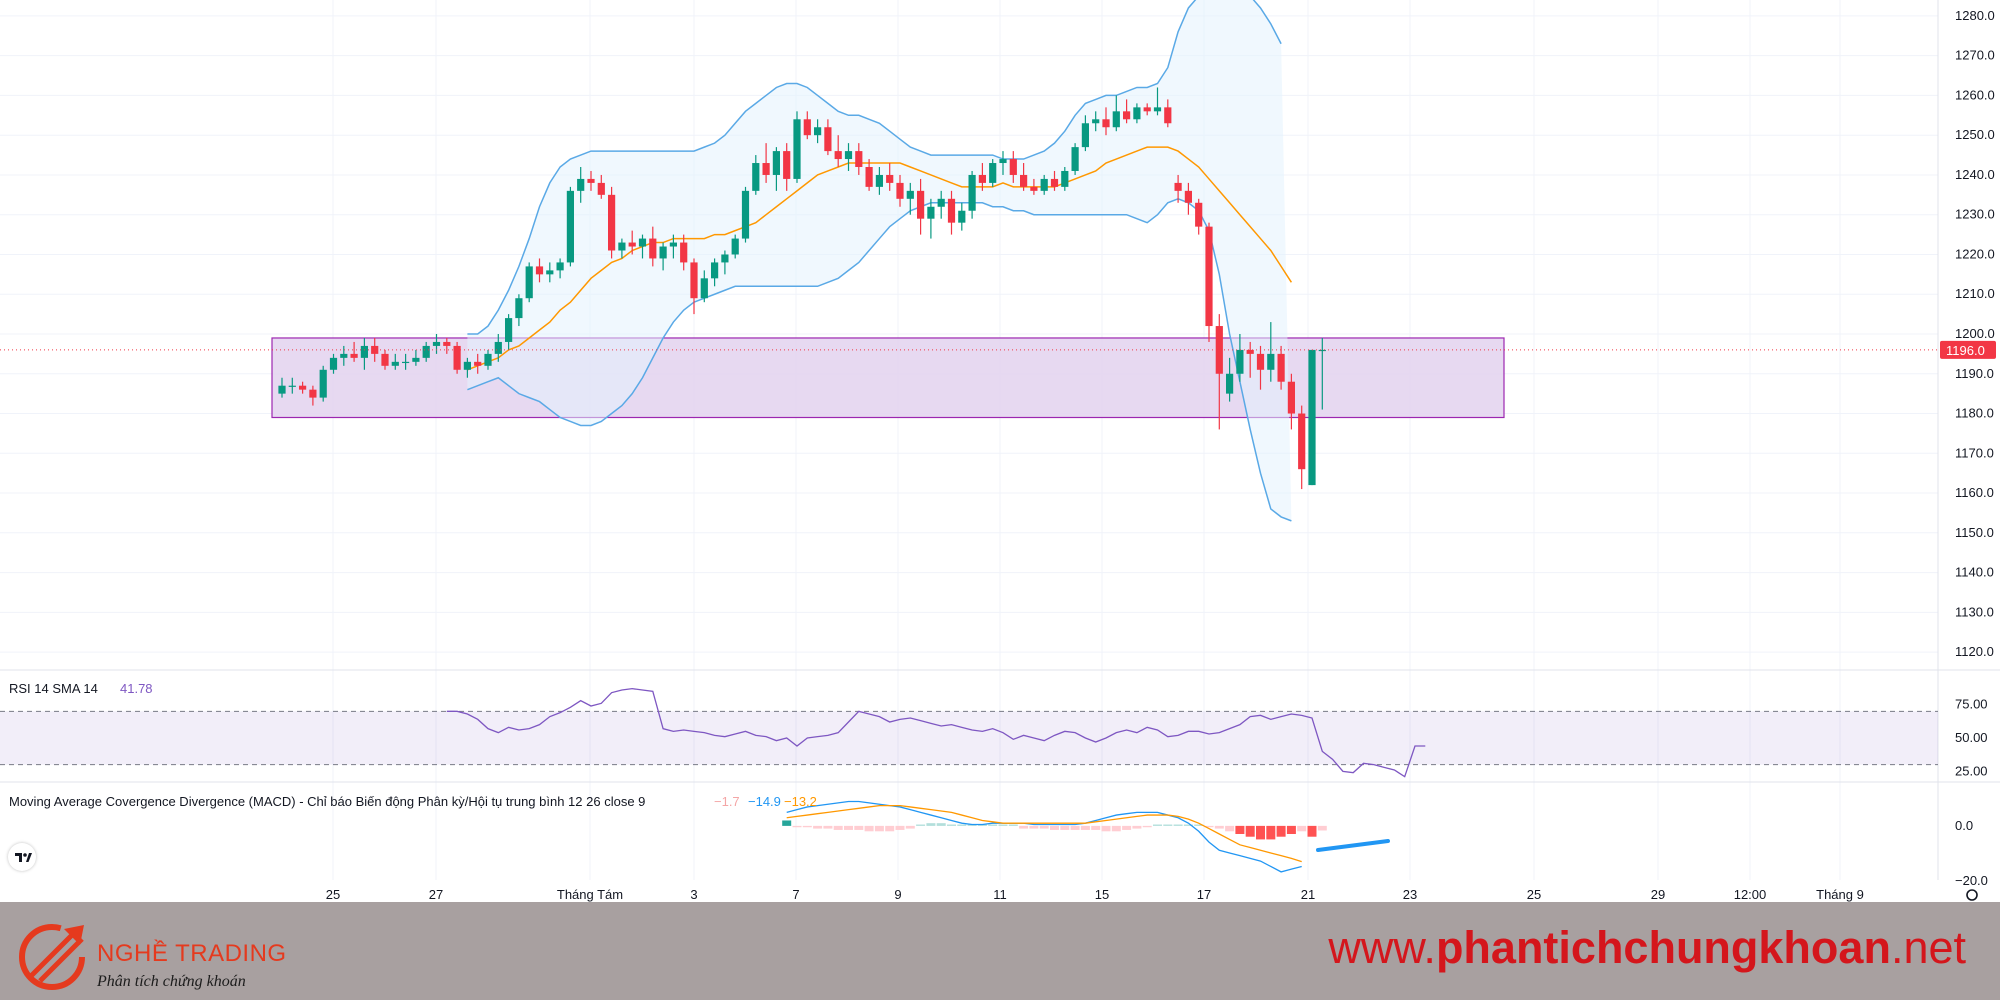 The image size is (2000, 1000). What do you see at coordinates (1975, 94) in the screenshot?
I see `price-tick-label: 1260.0` at bounding box center [1975, 94].